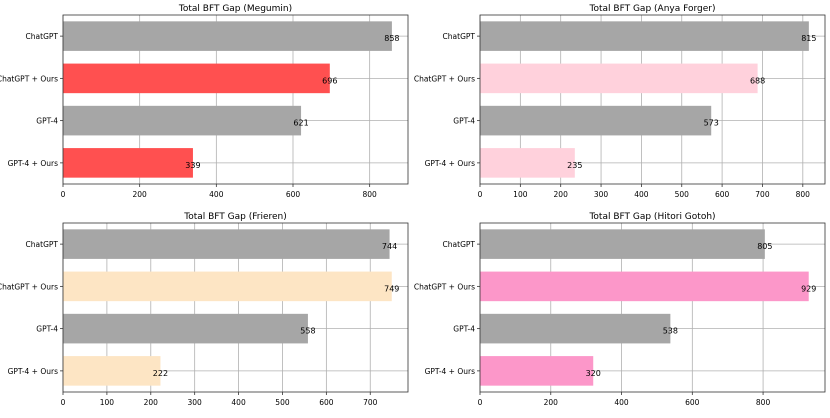 The image size is (830, 418). What do you see at coordinates (300, 123) in the screenshot?
I see `value-label-gpt-4: 621` at bounding box center [300, 123].